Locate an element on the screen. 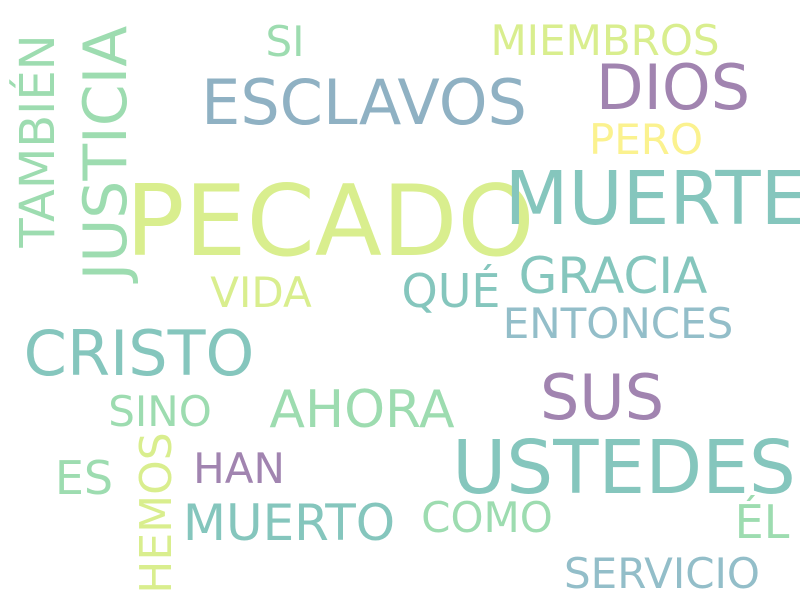 The image size is (800, 600). word-si: SI is located at coordinates (285, 41).